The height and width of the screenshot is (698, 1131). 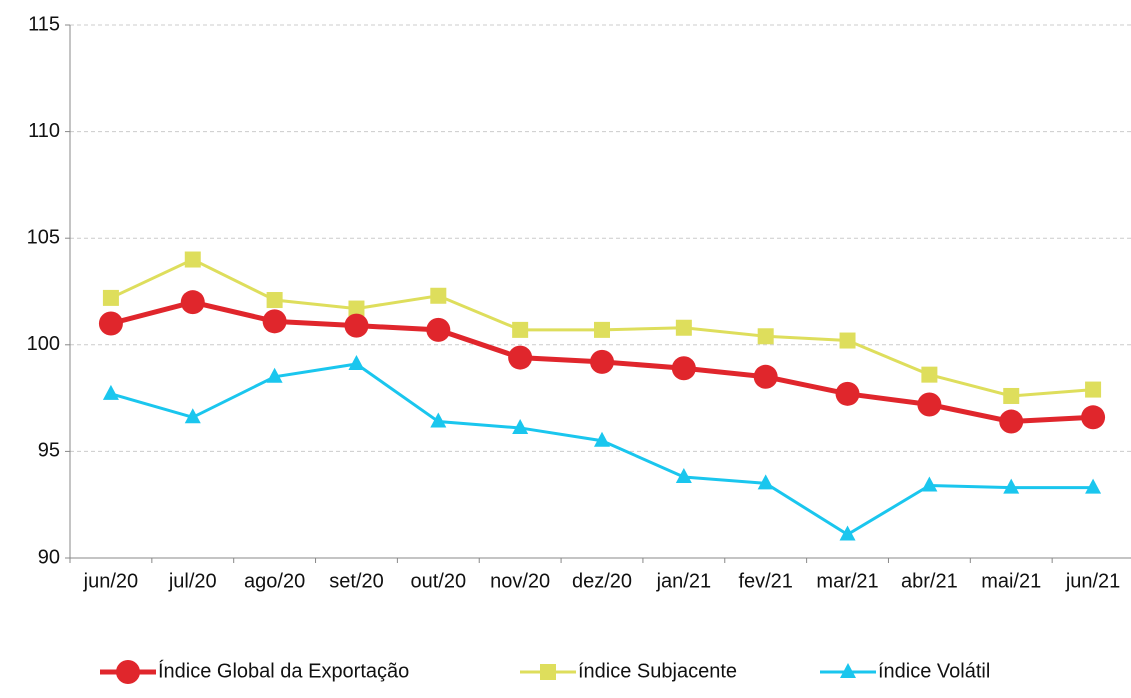 I want to click on legend-label: Índice Global da Exportação, so click(x=283, y=670).